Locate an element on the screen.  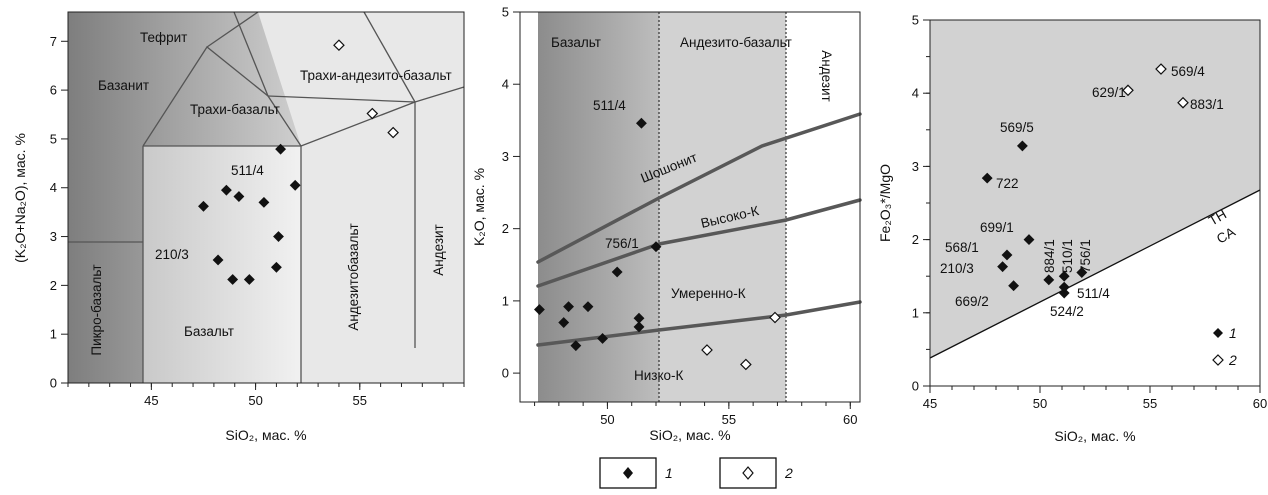
fe-legend-2: 2 is located at coordinates (1232, 360).